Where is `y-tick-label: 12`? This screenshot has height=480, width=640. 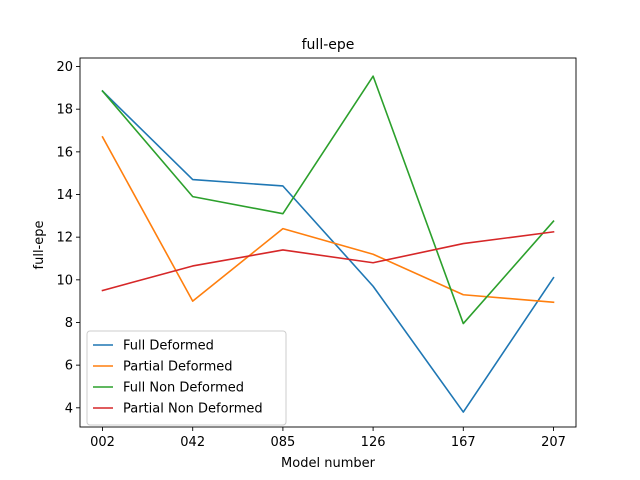
y-tick-label: 12 is located at coordinates (64, 238).